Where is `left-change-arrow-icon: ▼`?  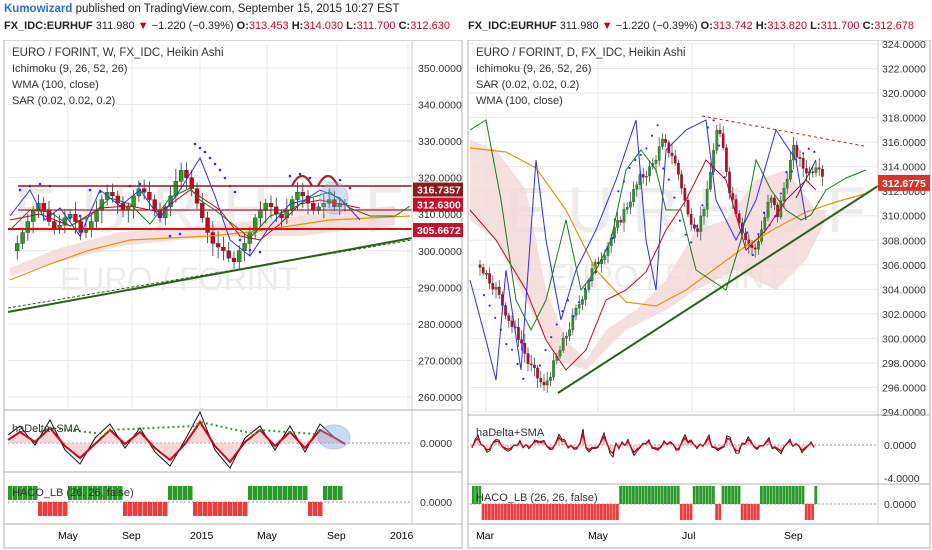 left-change-arrow-icon: ▼ is located at coordinates (143, 26).